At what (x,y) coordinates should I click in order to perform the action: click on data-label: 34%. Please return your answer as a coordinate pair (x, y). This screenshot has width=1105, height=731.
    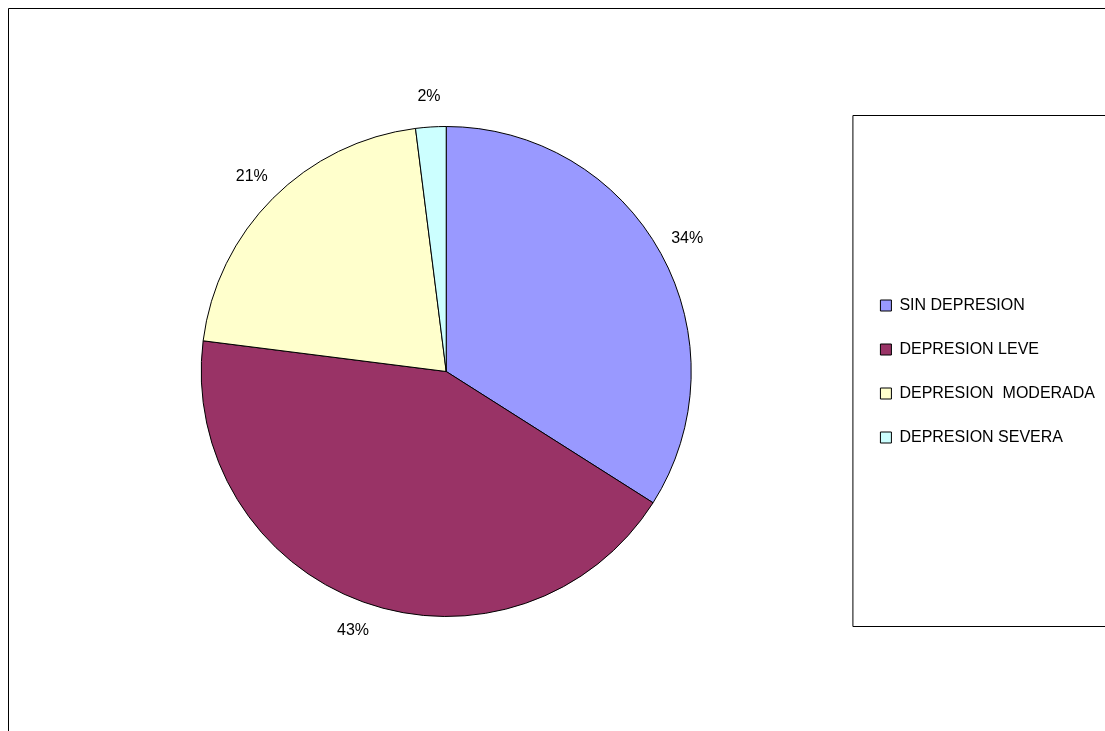
    Looking at the image, I should click on (687, 238).